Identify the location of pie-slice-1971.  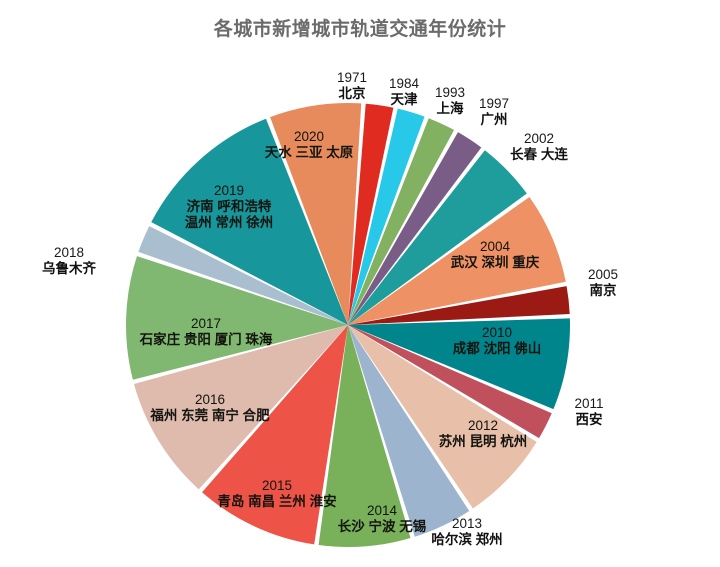
(371, 214).